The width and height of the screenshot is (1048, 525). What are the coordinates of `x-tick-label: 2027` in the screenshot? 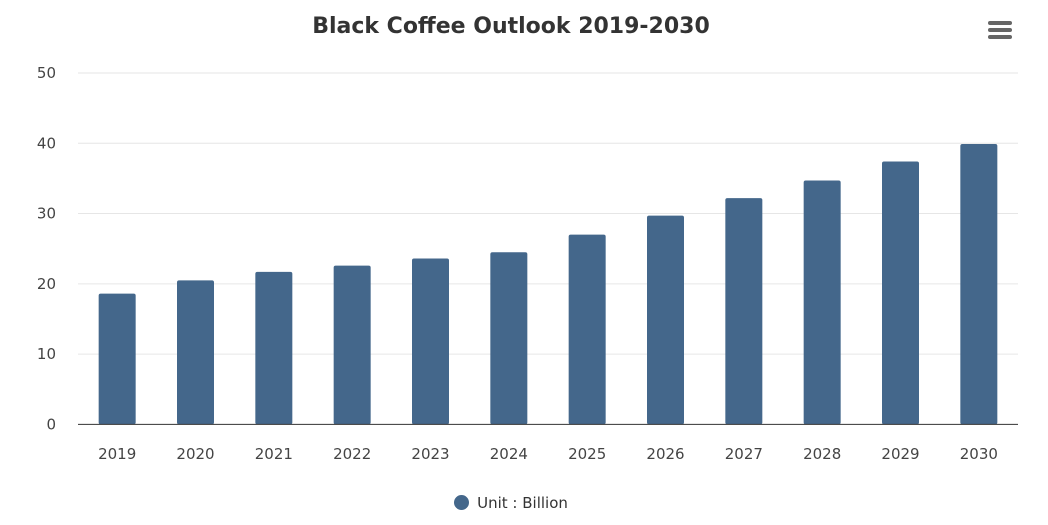 It's located at (744, 454).